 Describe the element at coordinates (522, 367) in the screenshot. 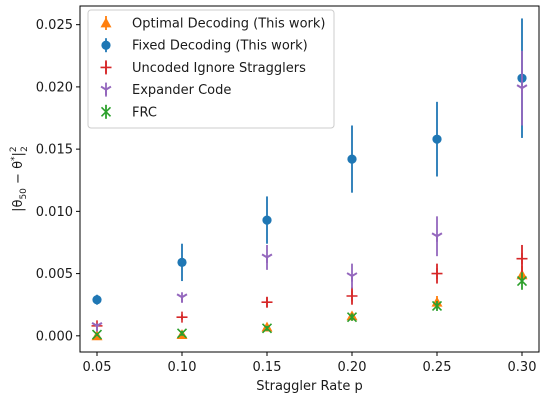

I see `x-tick-label: 0.30` at that location.